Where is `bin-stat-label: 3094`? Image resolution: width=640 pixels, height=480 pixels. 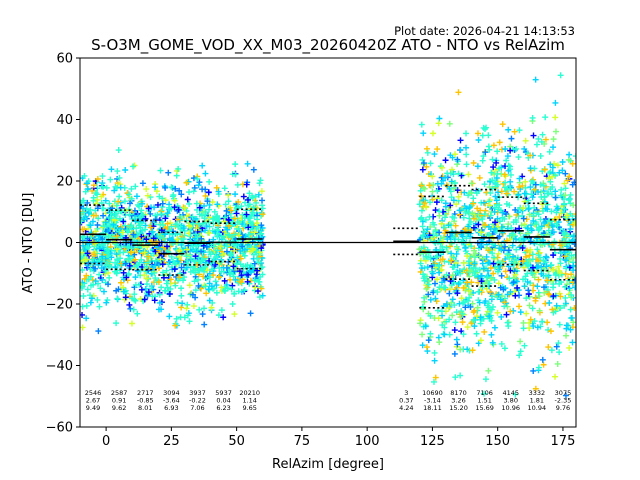 bin-stat-label: 3094 is located at coordinates (171, 393).